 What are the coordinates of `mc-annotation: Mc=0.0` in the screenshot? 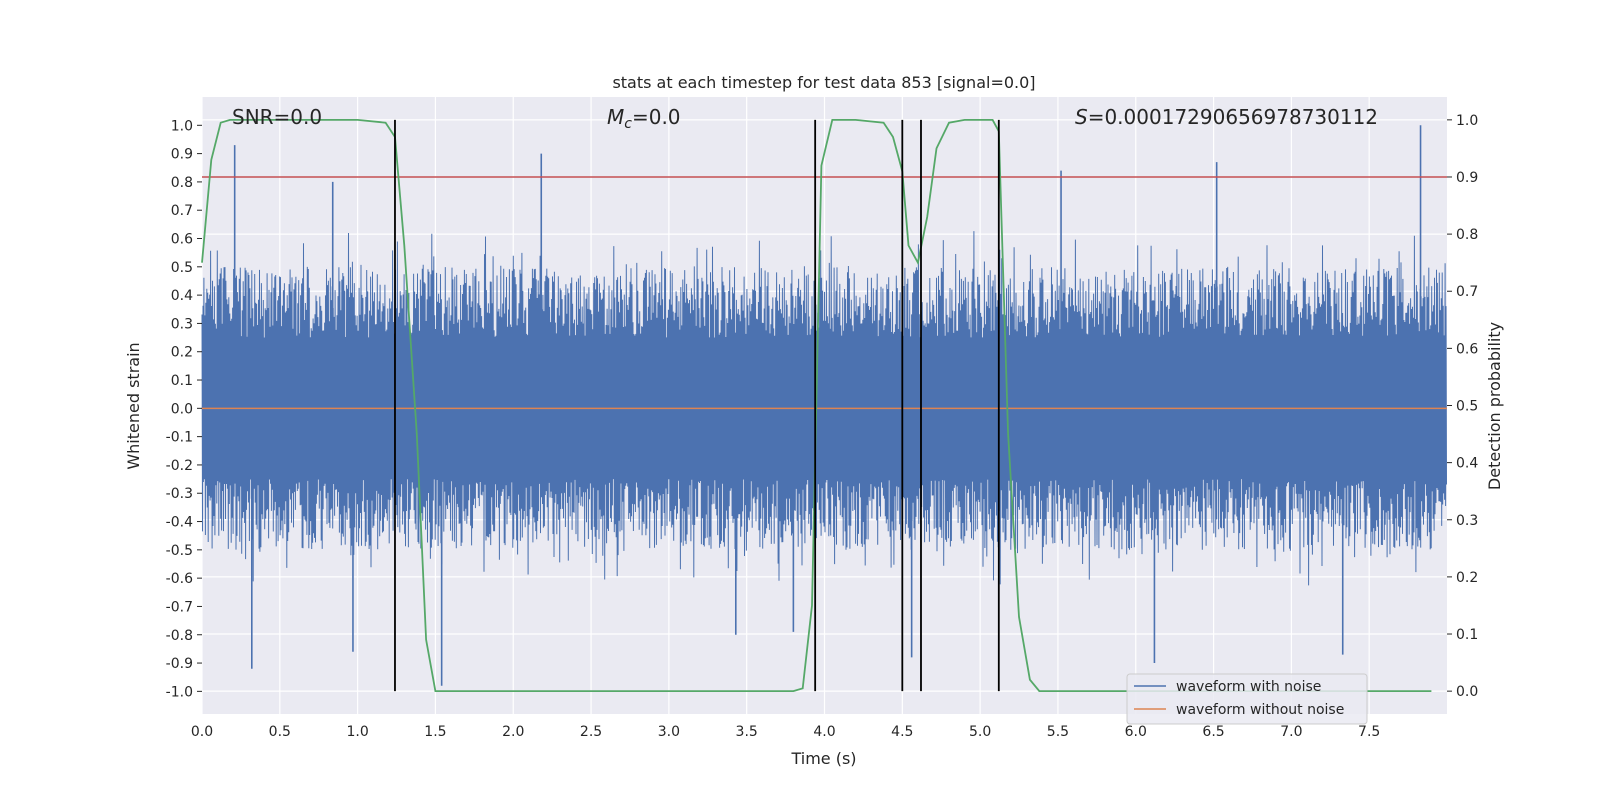 It's located at (644, 118).